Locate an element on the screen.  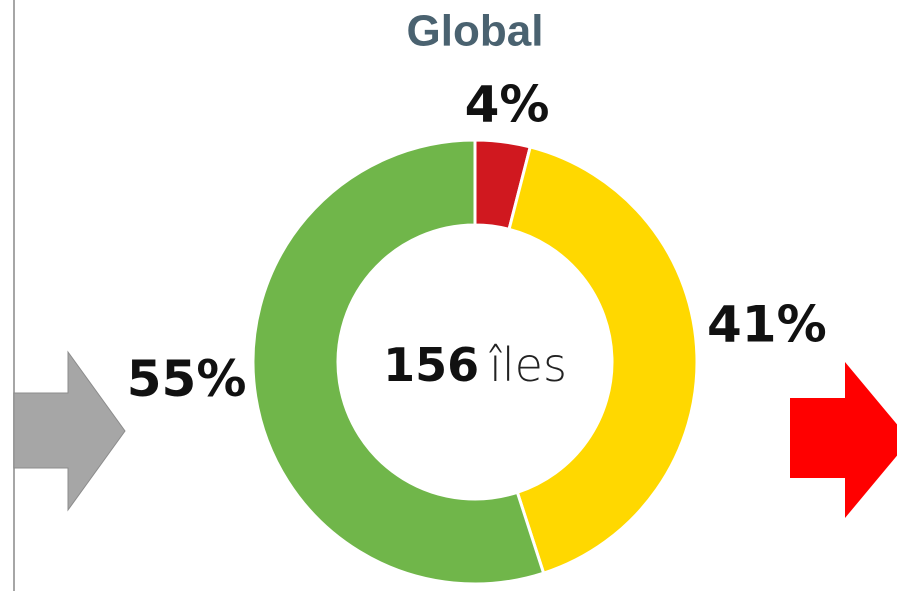
right-arrow is located at coordinates (843, 440).